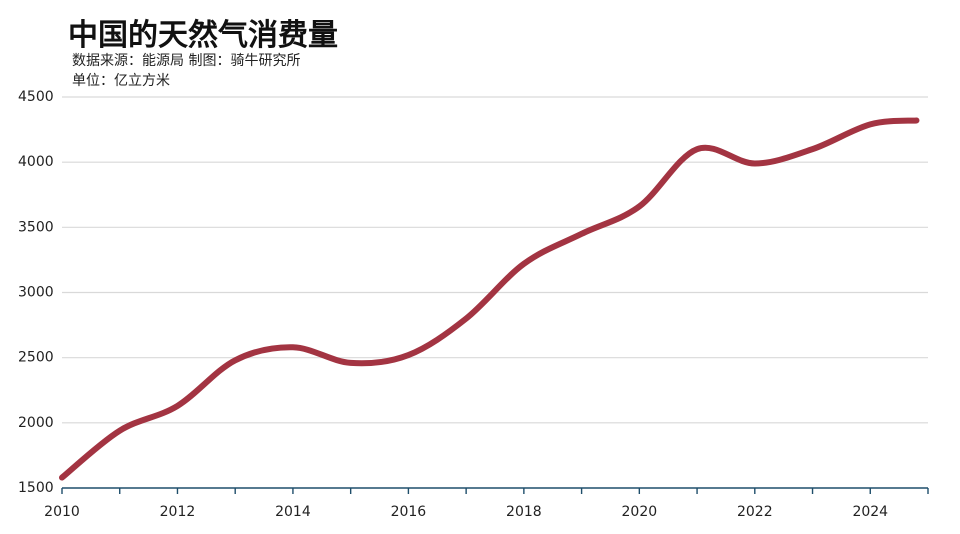  I want to click on data-point-2024.8, so click(916, 120).